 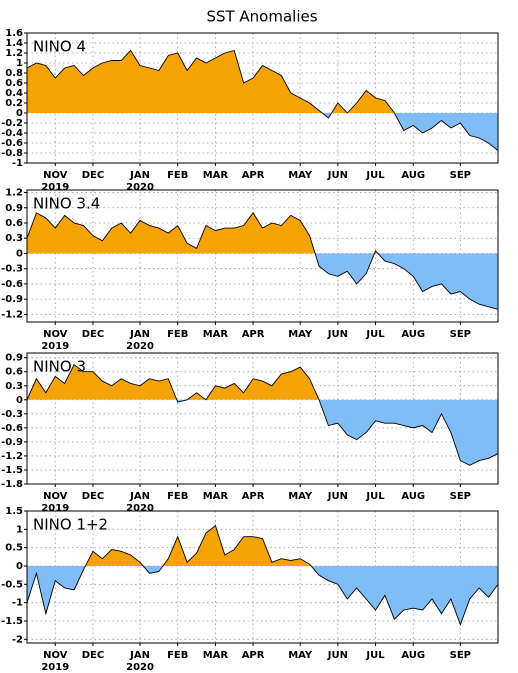 What do you see at coordinates (14, 548) in the screenshot?
I see `y-tick-label: 0.5` at bounding box center [14, 548].